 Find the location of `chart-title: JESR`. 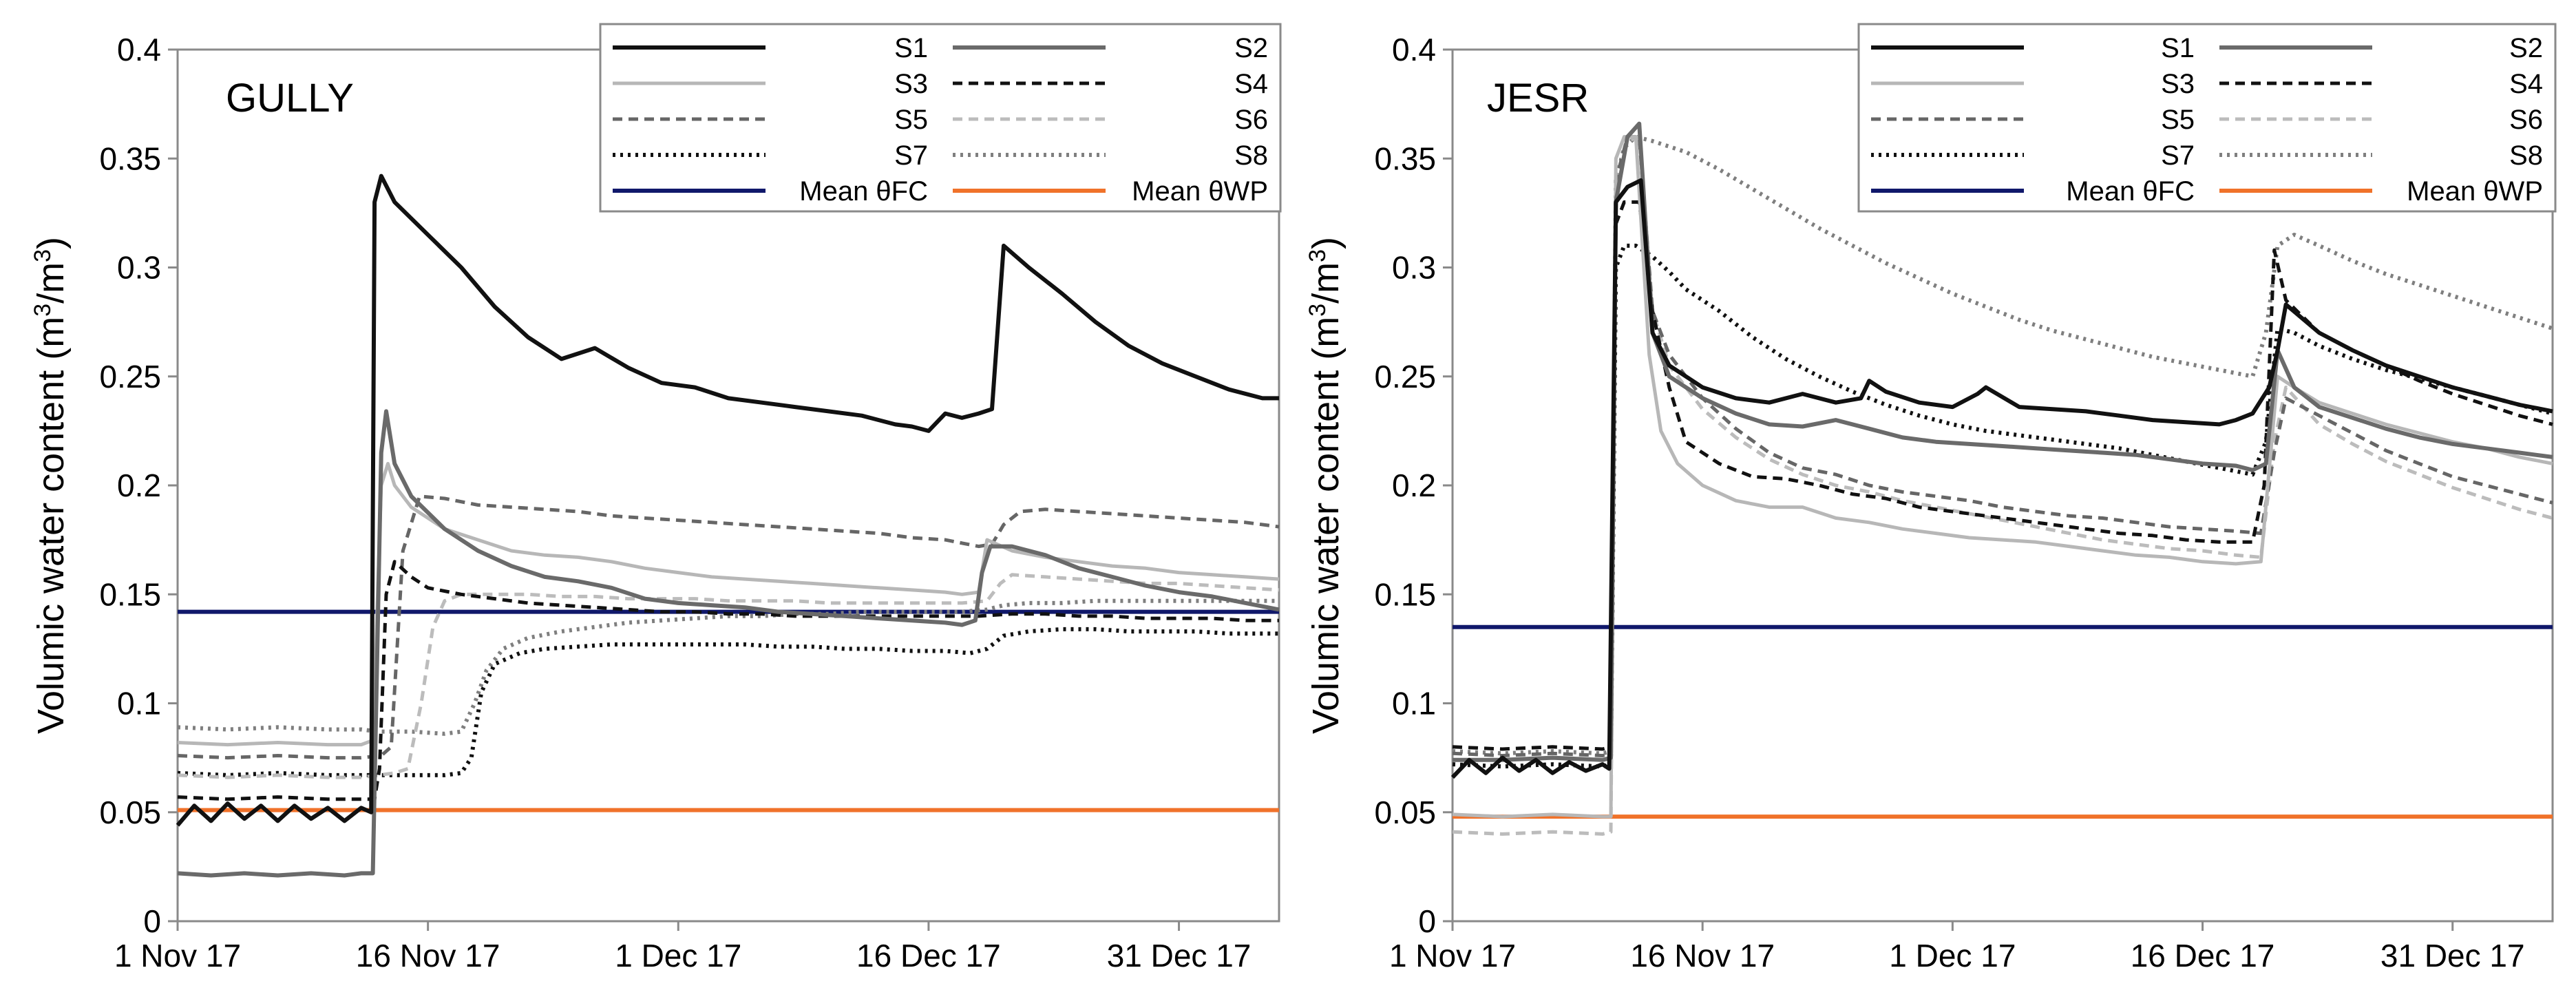

chart-title: JESR is located at coordinates (1538, 98).